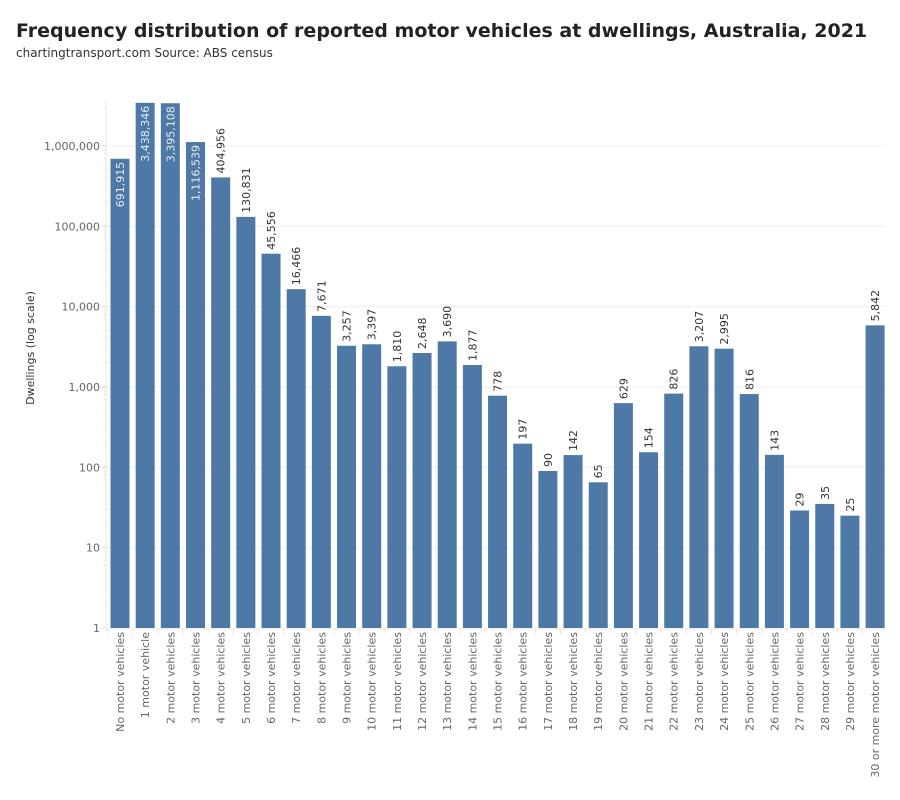  Describe the element at coordinates (623, 681) in the screenshot. I see `x-tick-label: 20 motor vehicles` at that location.